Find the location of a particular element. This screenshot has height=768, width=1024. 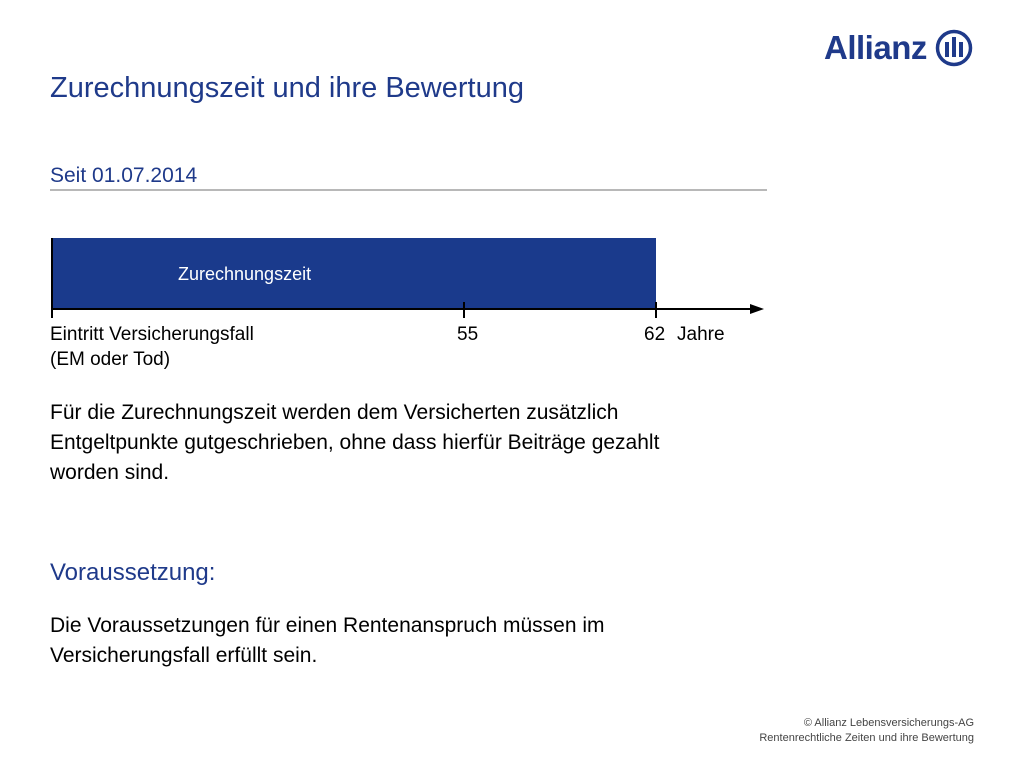

start-label: Eintritt Versicherungsfall (EM oder Tod) is located at coordinates (152, 347).